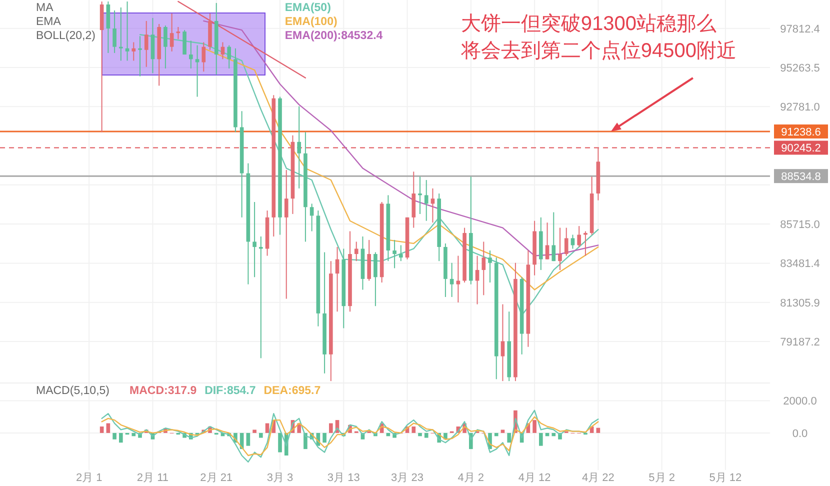 The width and height of the screenshot is (830, 486). I want to click on annotation: EMA, so click(49, 22).